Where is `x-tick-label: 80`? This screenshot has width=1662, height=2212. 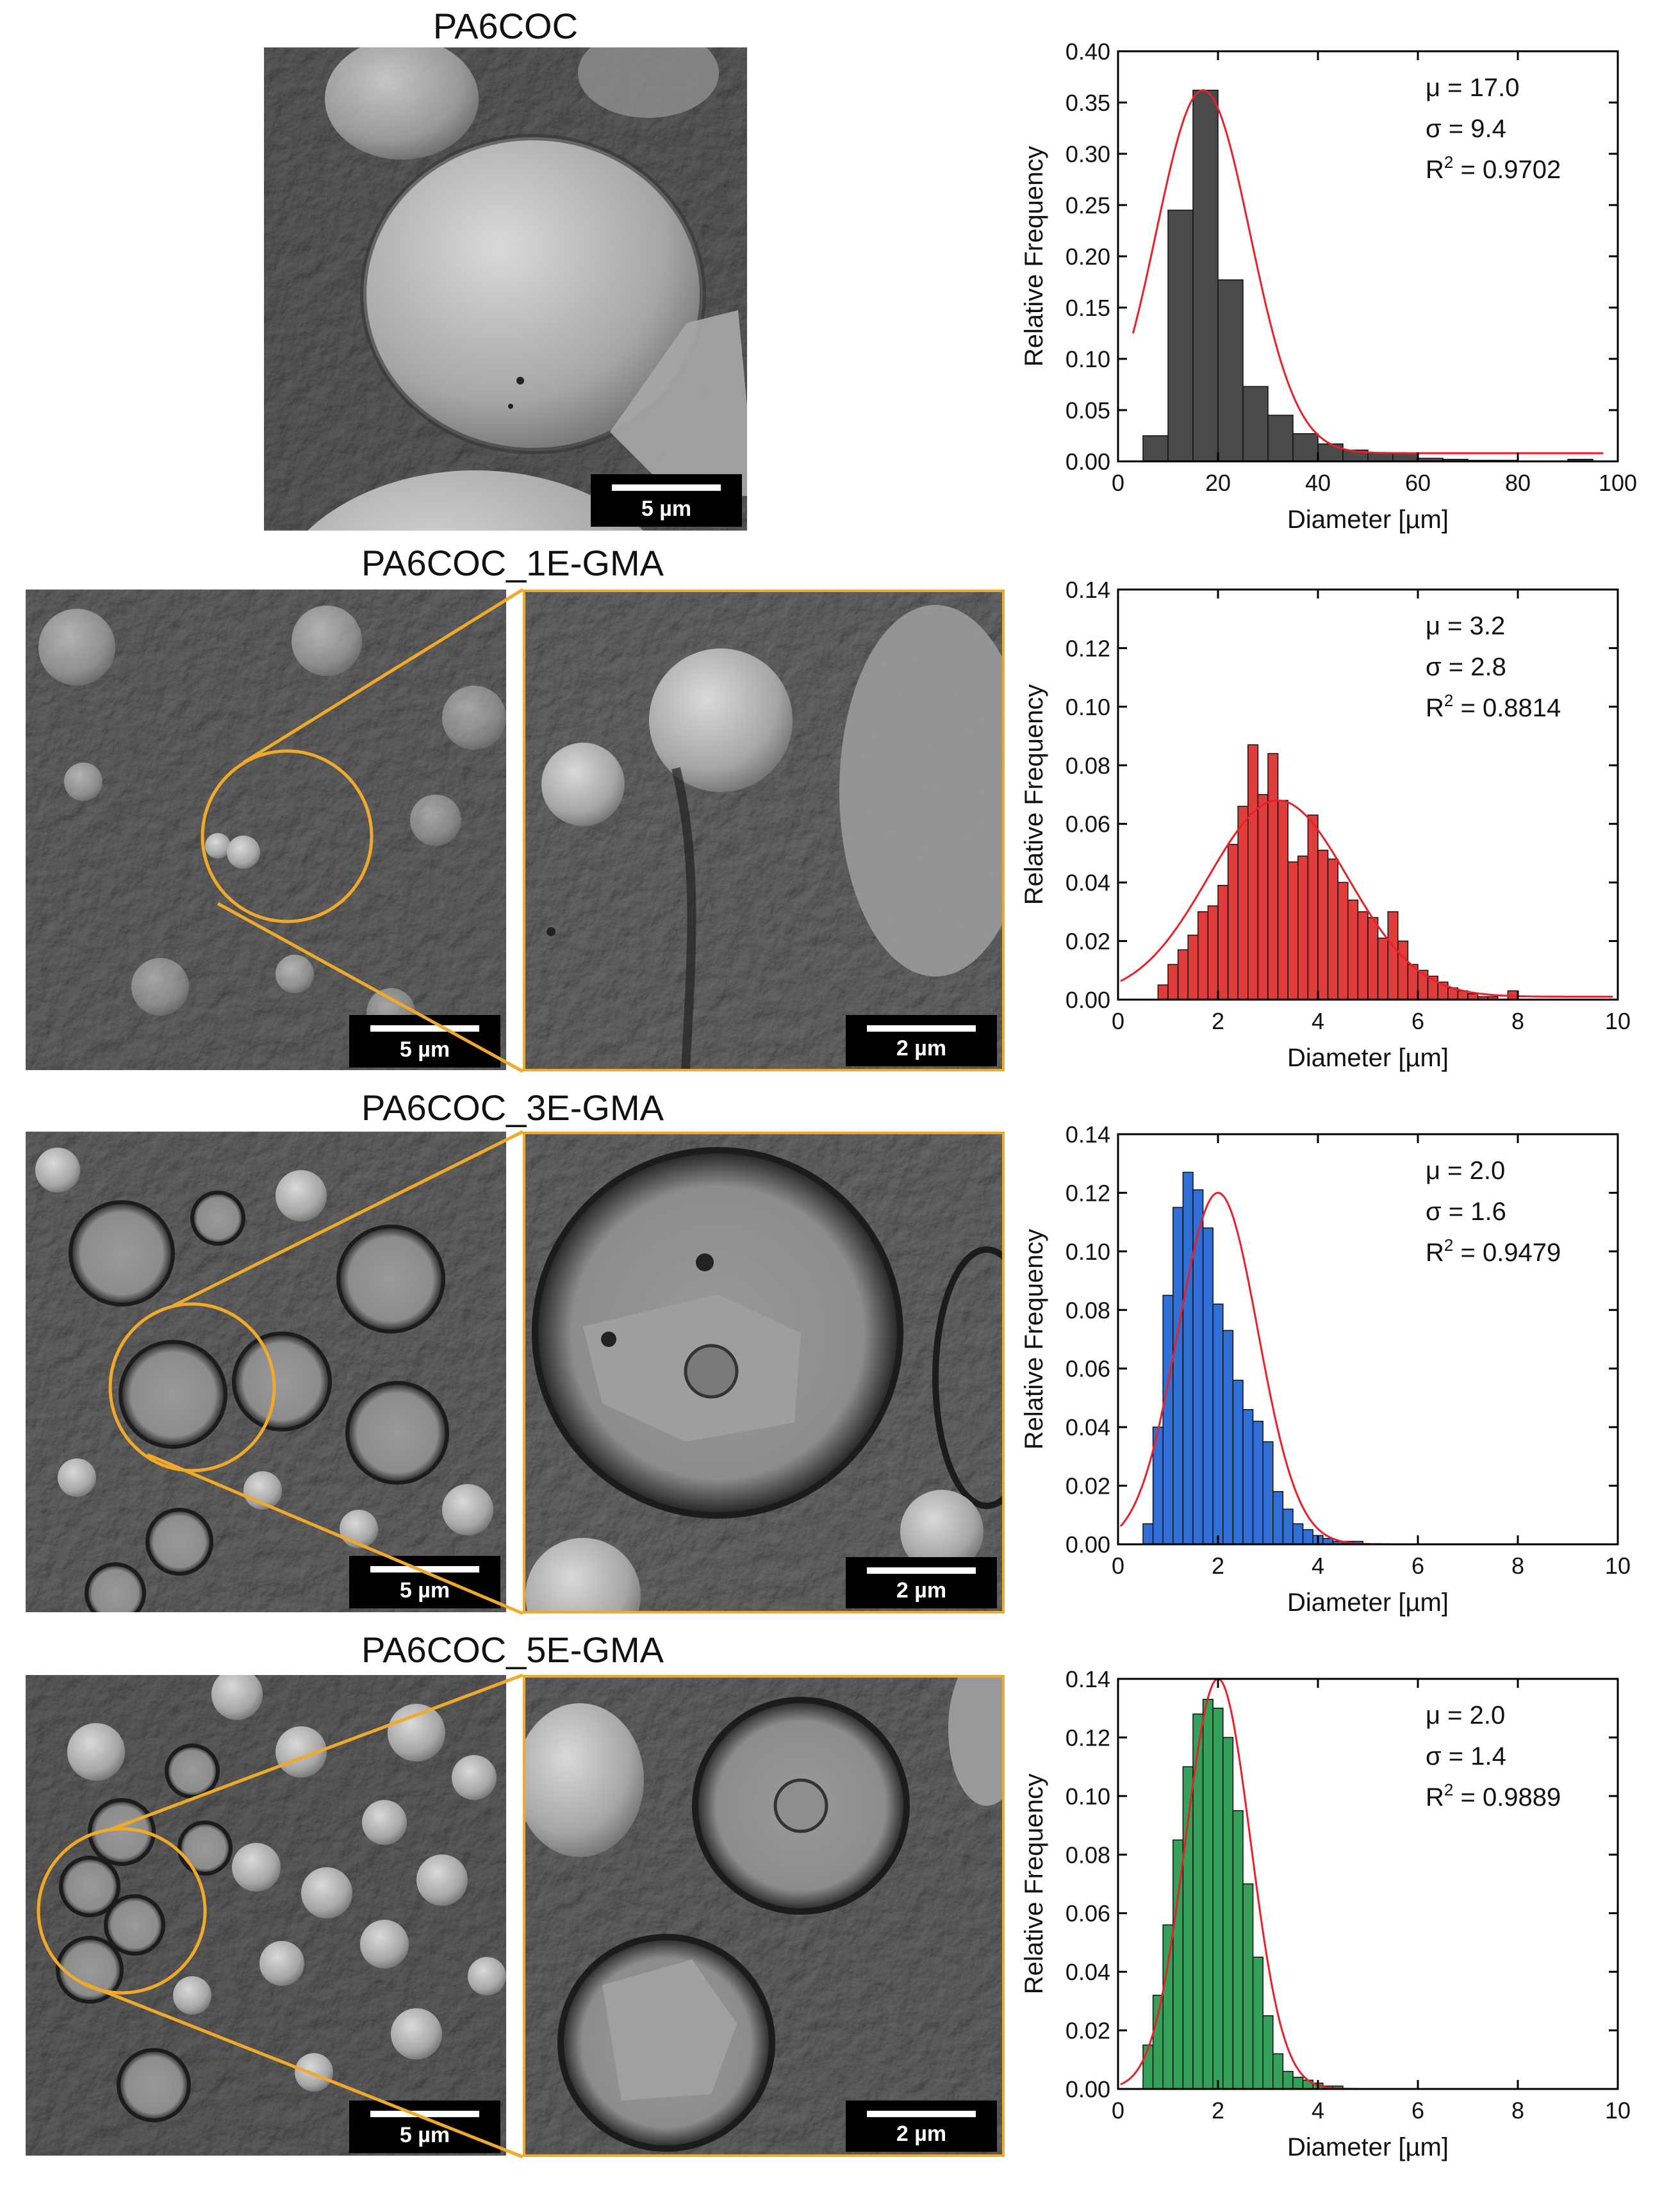 x-tick-label: 80 is located at coordinates (1518, 483).